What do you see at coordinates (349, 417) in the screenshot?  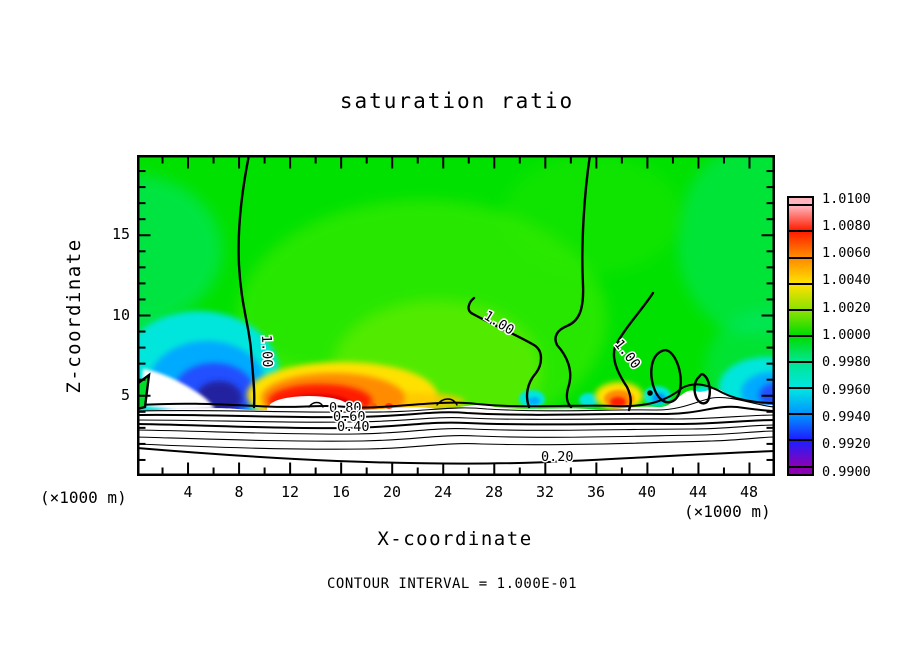 I see `contour-label-0.60: 0.60` at bounding box center [349, 417].